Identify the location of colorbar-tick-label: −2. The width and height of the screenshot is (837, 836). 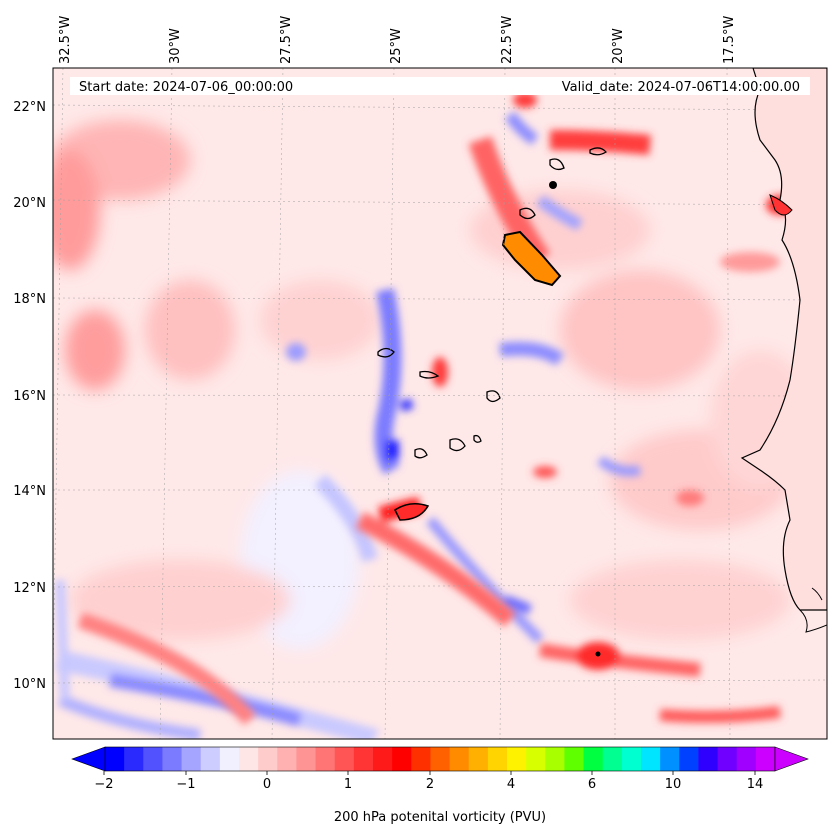
(103, 784).